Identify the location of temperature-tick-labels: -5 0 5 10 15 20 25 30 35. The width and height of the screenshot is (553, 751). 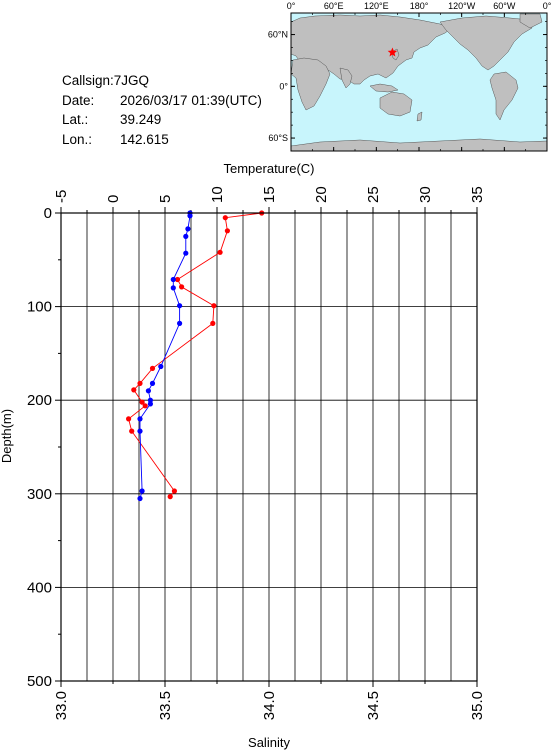
(269, 194).